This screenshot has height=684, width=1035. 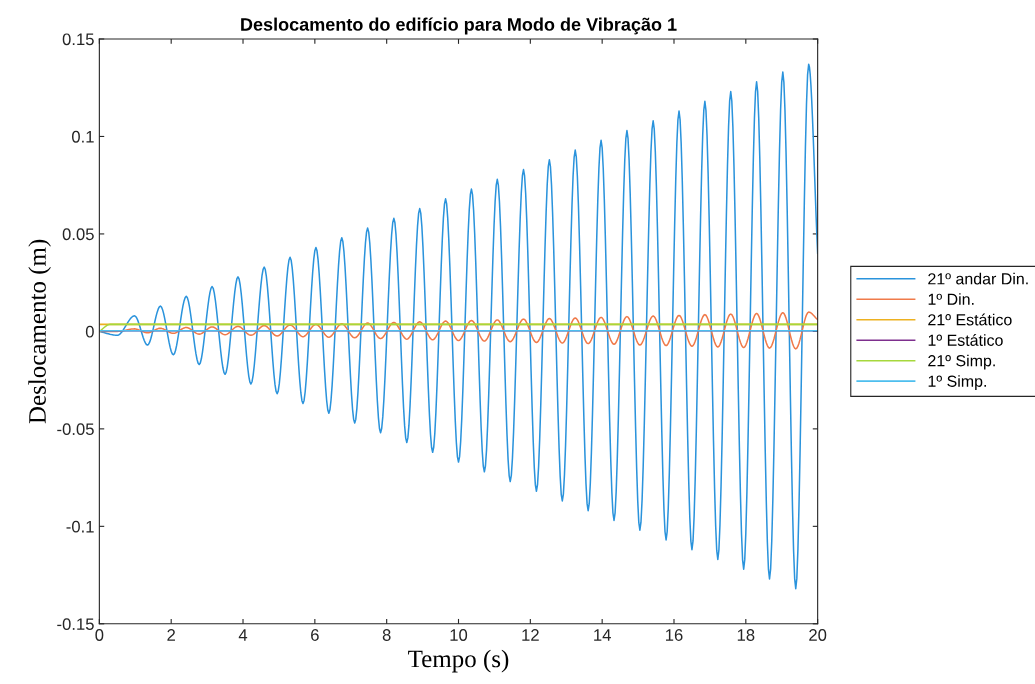 I want to click on x-tick-label: 20, so click(x=818, y=635).